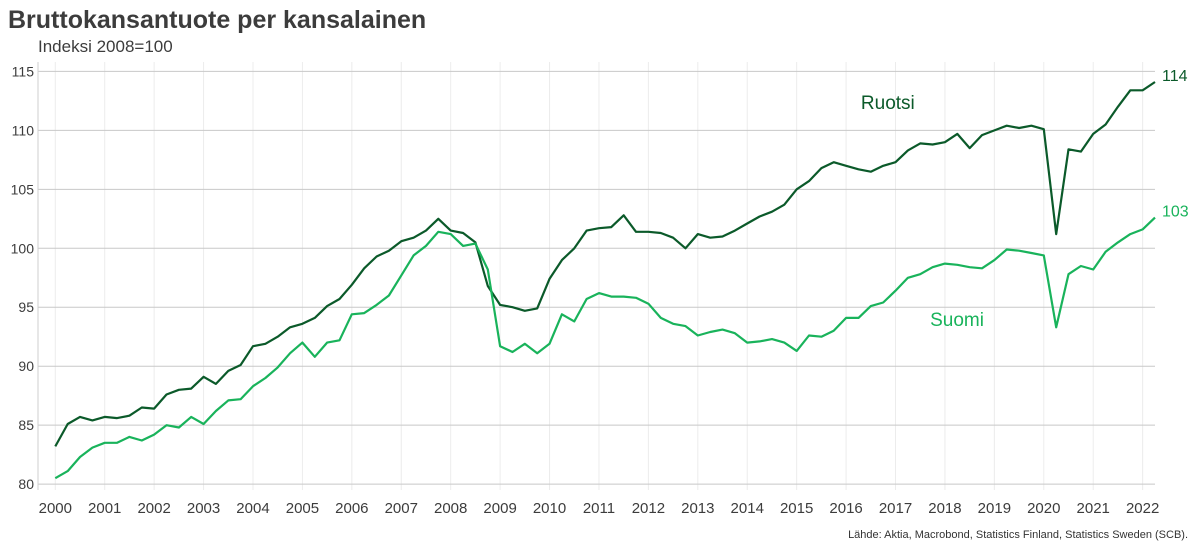 The height and width of the screenshot is (550, 1200). Describe the element at coordinates (55, 508) in the screenshot. I see `x-tick-label: 2000` at that location.